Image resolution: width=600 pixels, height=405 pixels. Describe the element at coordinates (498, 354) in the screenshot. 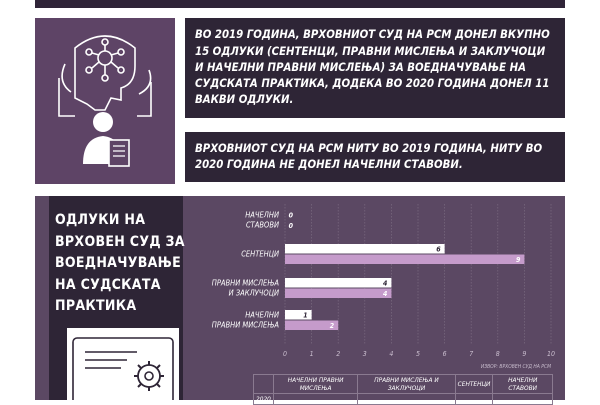

I see `x-tick-label: 8` at that location.